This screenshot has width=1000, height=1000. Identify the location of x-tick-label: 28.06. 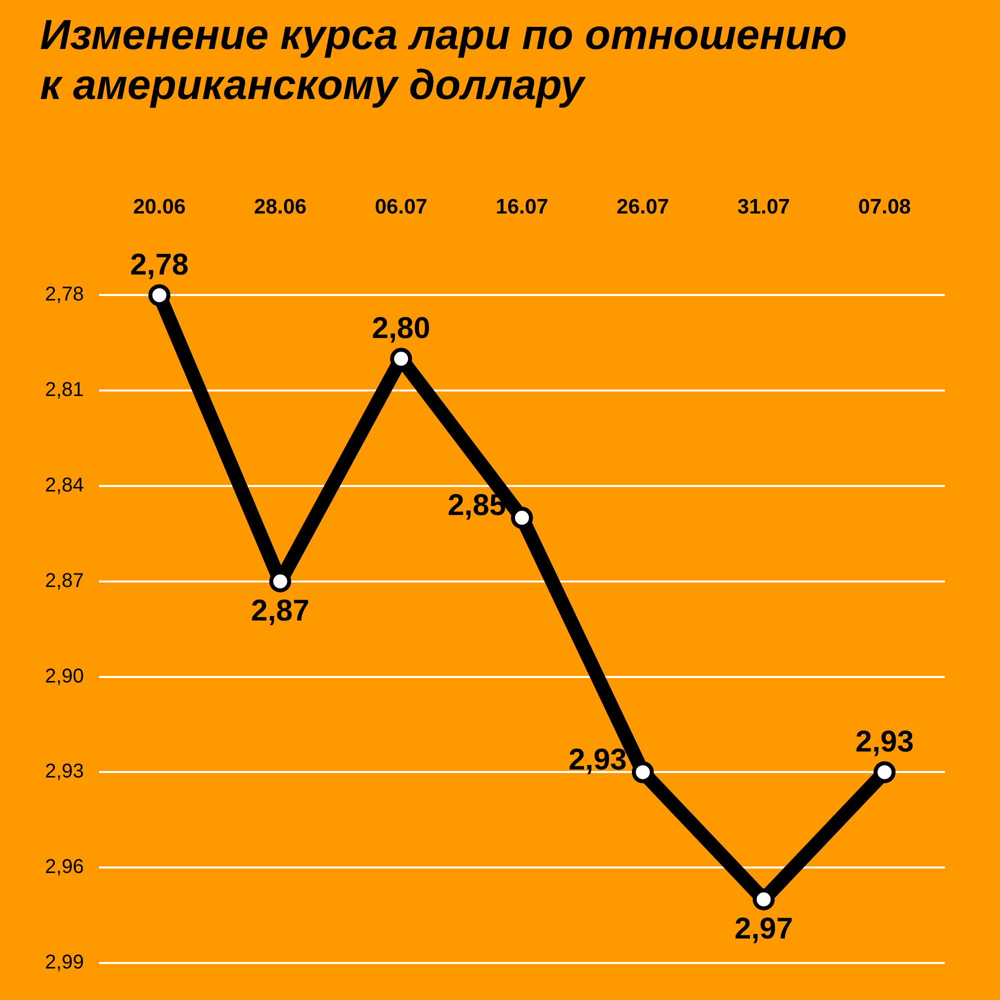
(280, 206).